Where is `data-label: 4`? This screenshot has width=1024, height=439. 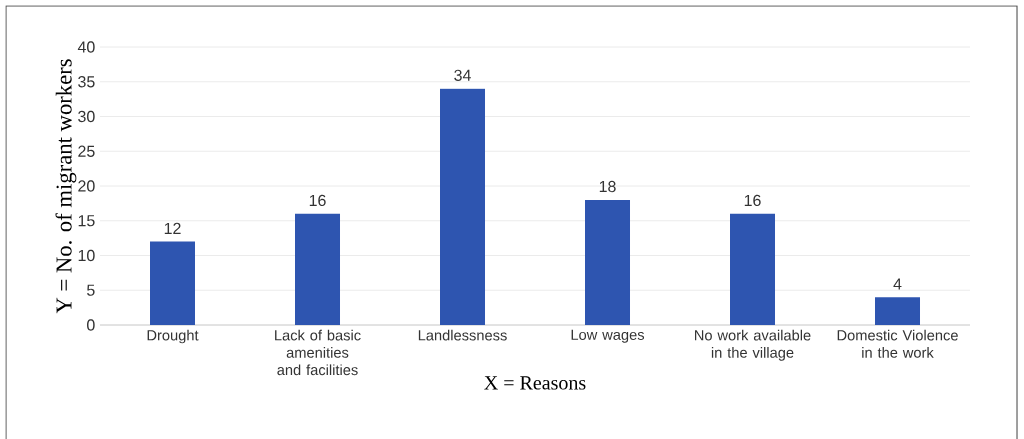 data-label: 4 is located at coordinates (897, 284).